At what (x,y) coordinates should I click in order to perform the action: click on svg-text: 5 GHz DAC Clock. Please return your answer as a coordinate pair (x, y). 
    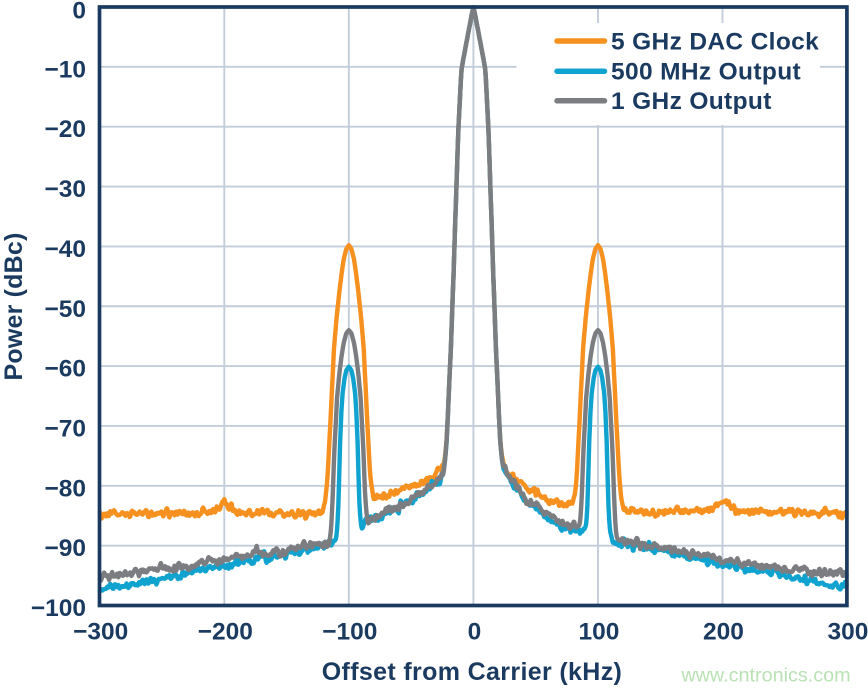
    Looking at the image, I should click on (715, 41).